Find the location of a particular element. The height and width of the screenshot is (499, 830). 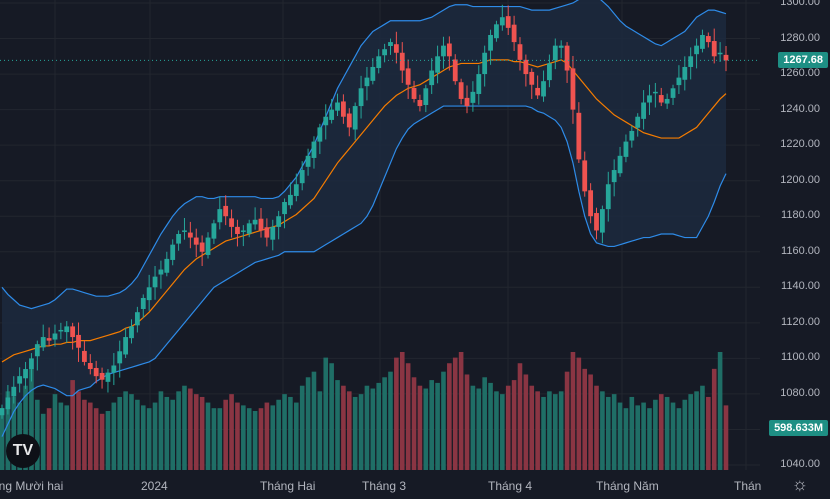

price-tick-label: 1100.00 is located at coordinates (800, 357).